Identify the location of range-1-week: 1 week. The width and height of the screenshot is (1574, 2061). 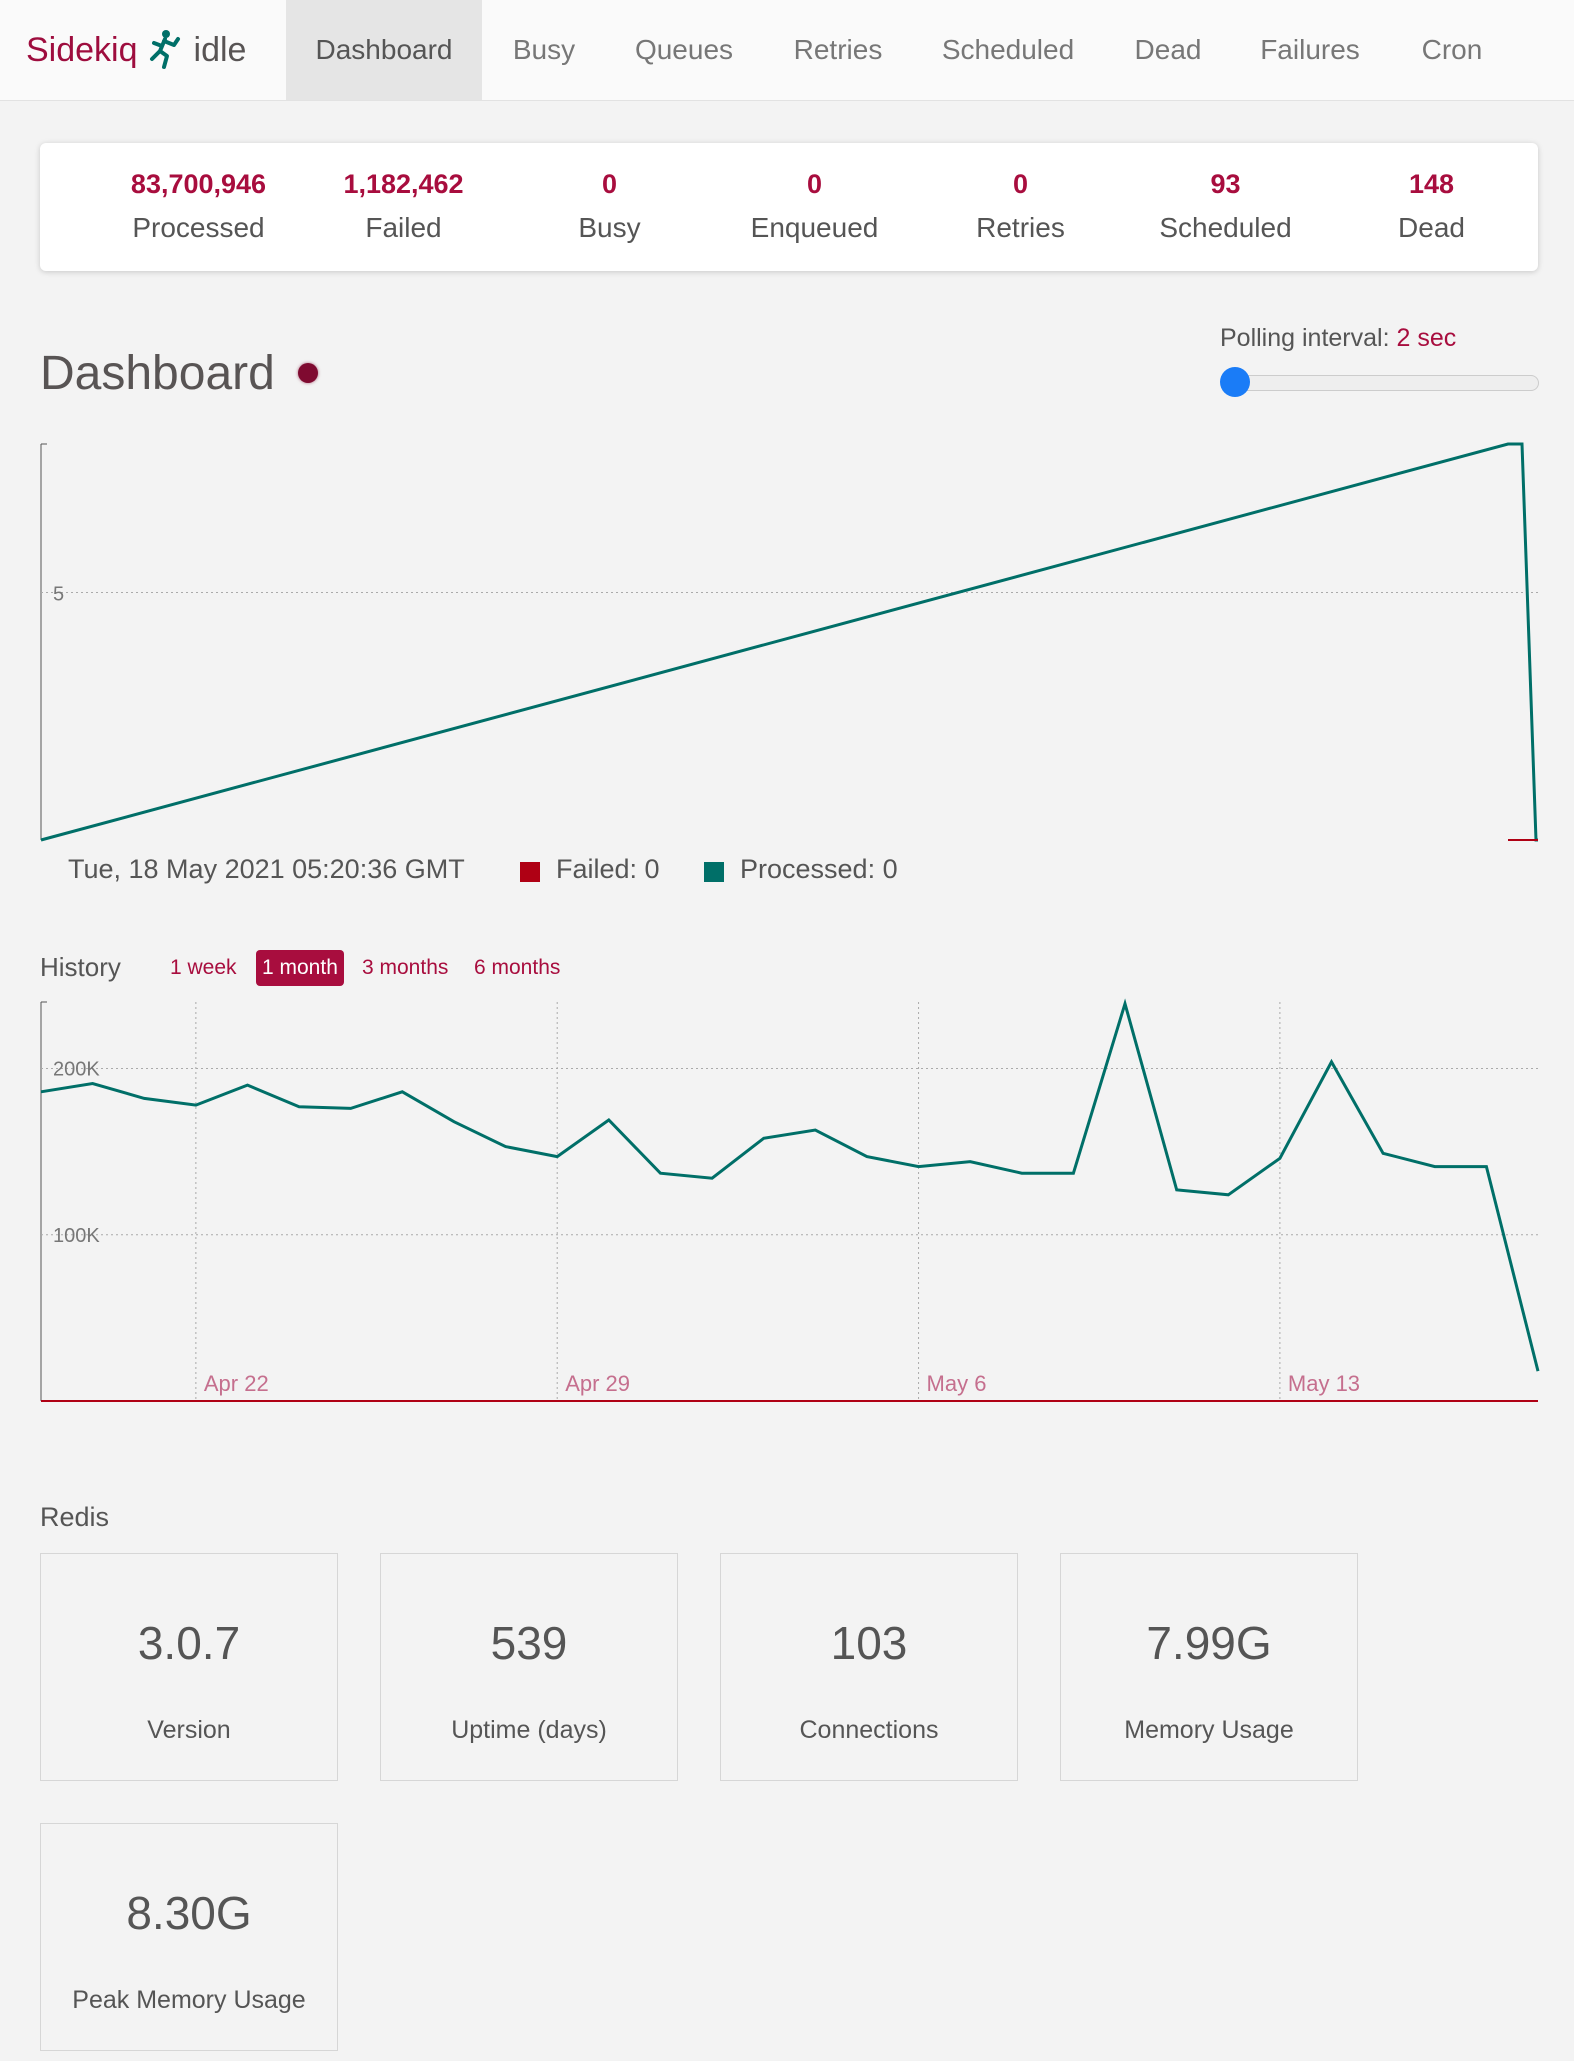
(203, 967).